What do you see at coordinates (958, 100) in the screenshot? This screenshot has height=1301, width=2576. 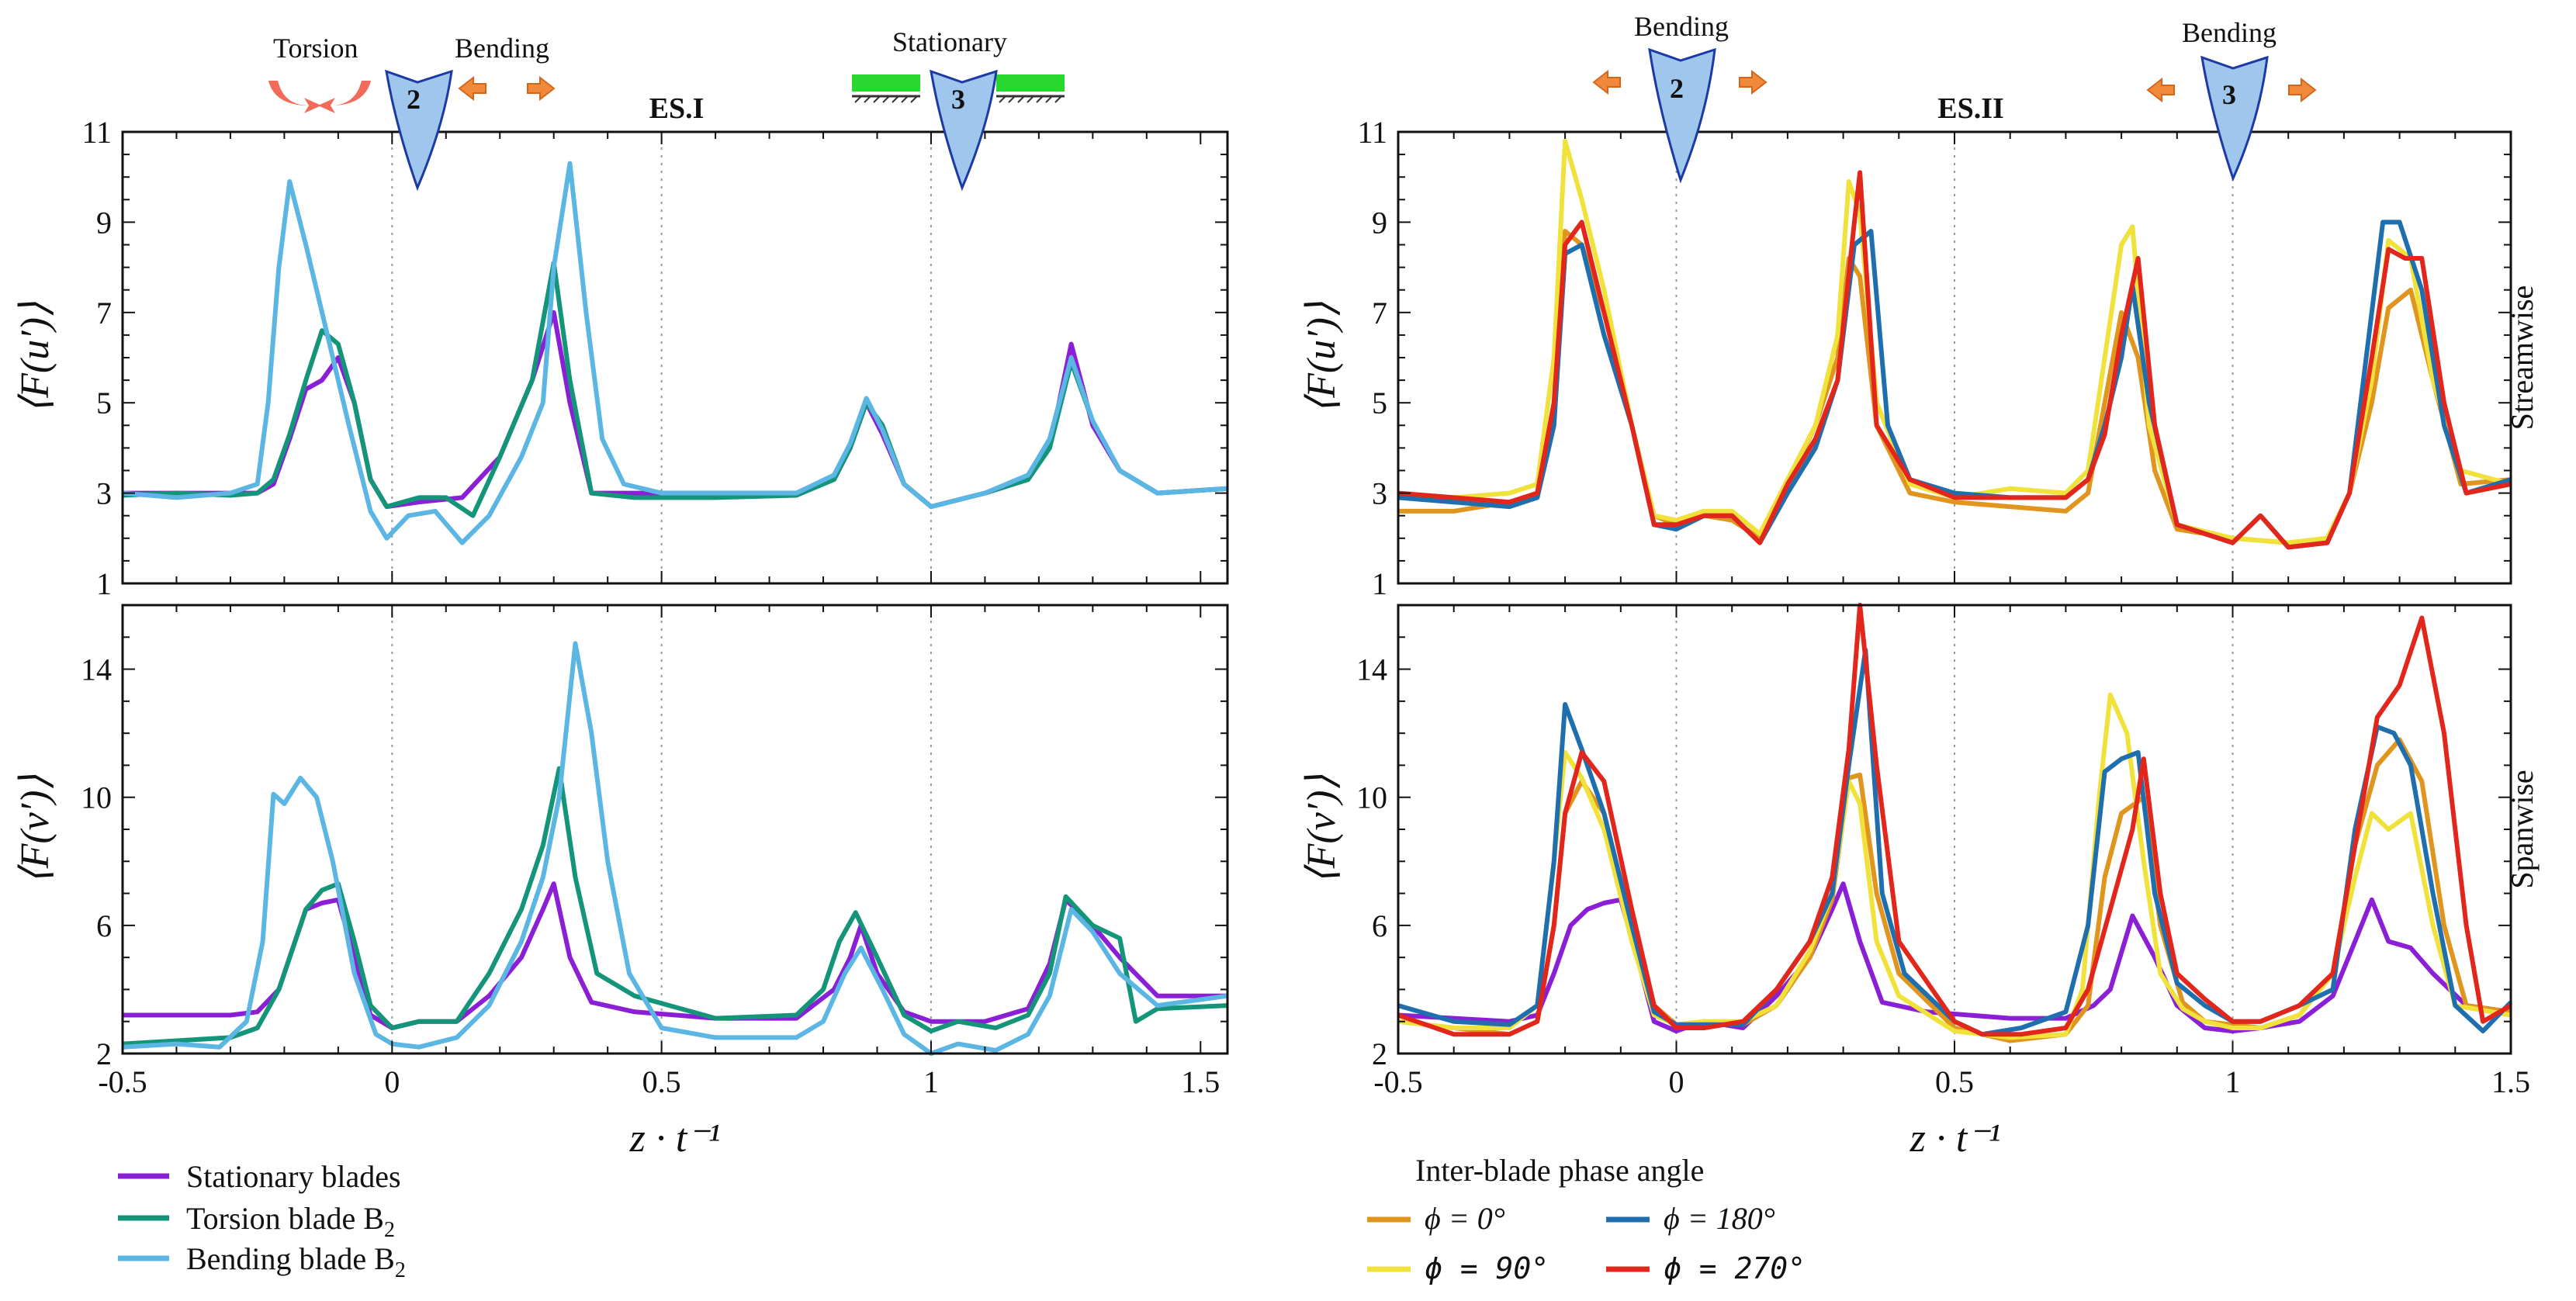 I see `blade-3-number: 3` at bounding box center [958, 100].